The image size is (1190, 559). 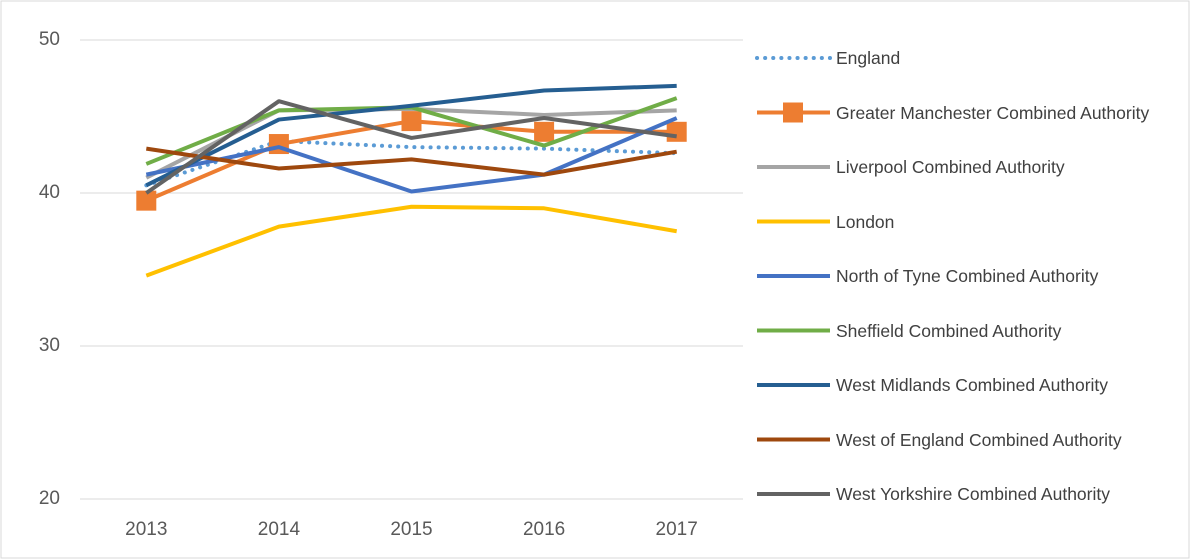 I want to click on legend-label: West of England Combined Authority, so click(x=979, y=439).